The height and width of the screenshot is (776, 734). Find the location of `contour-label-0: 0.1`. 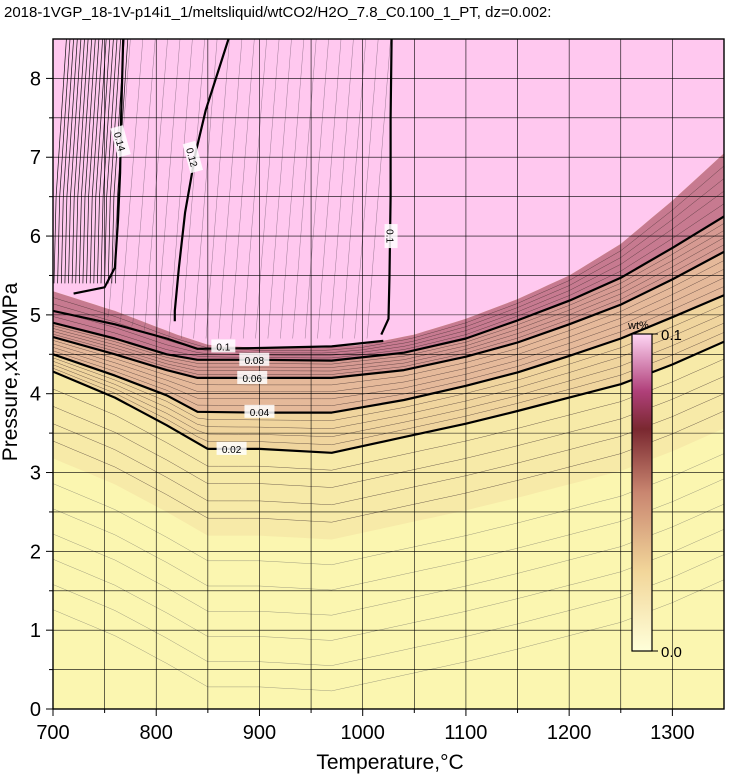

contour-label-0: 0.1 is located at coordinates (223, 346).